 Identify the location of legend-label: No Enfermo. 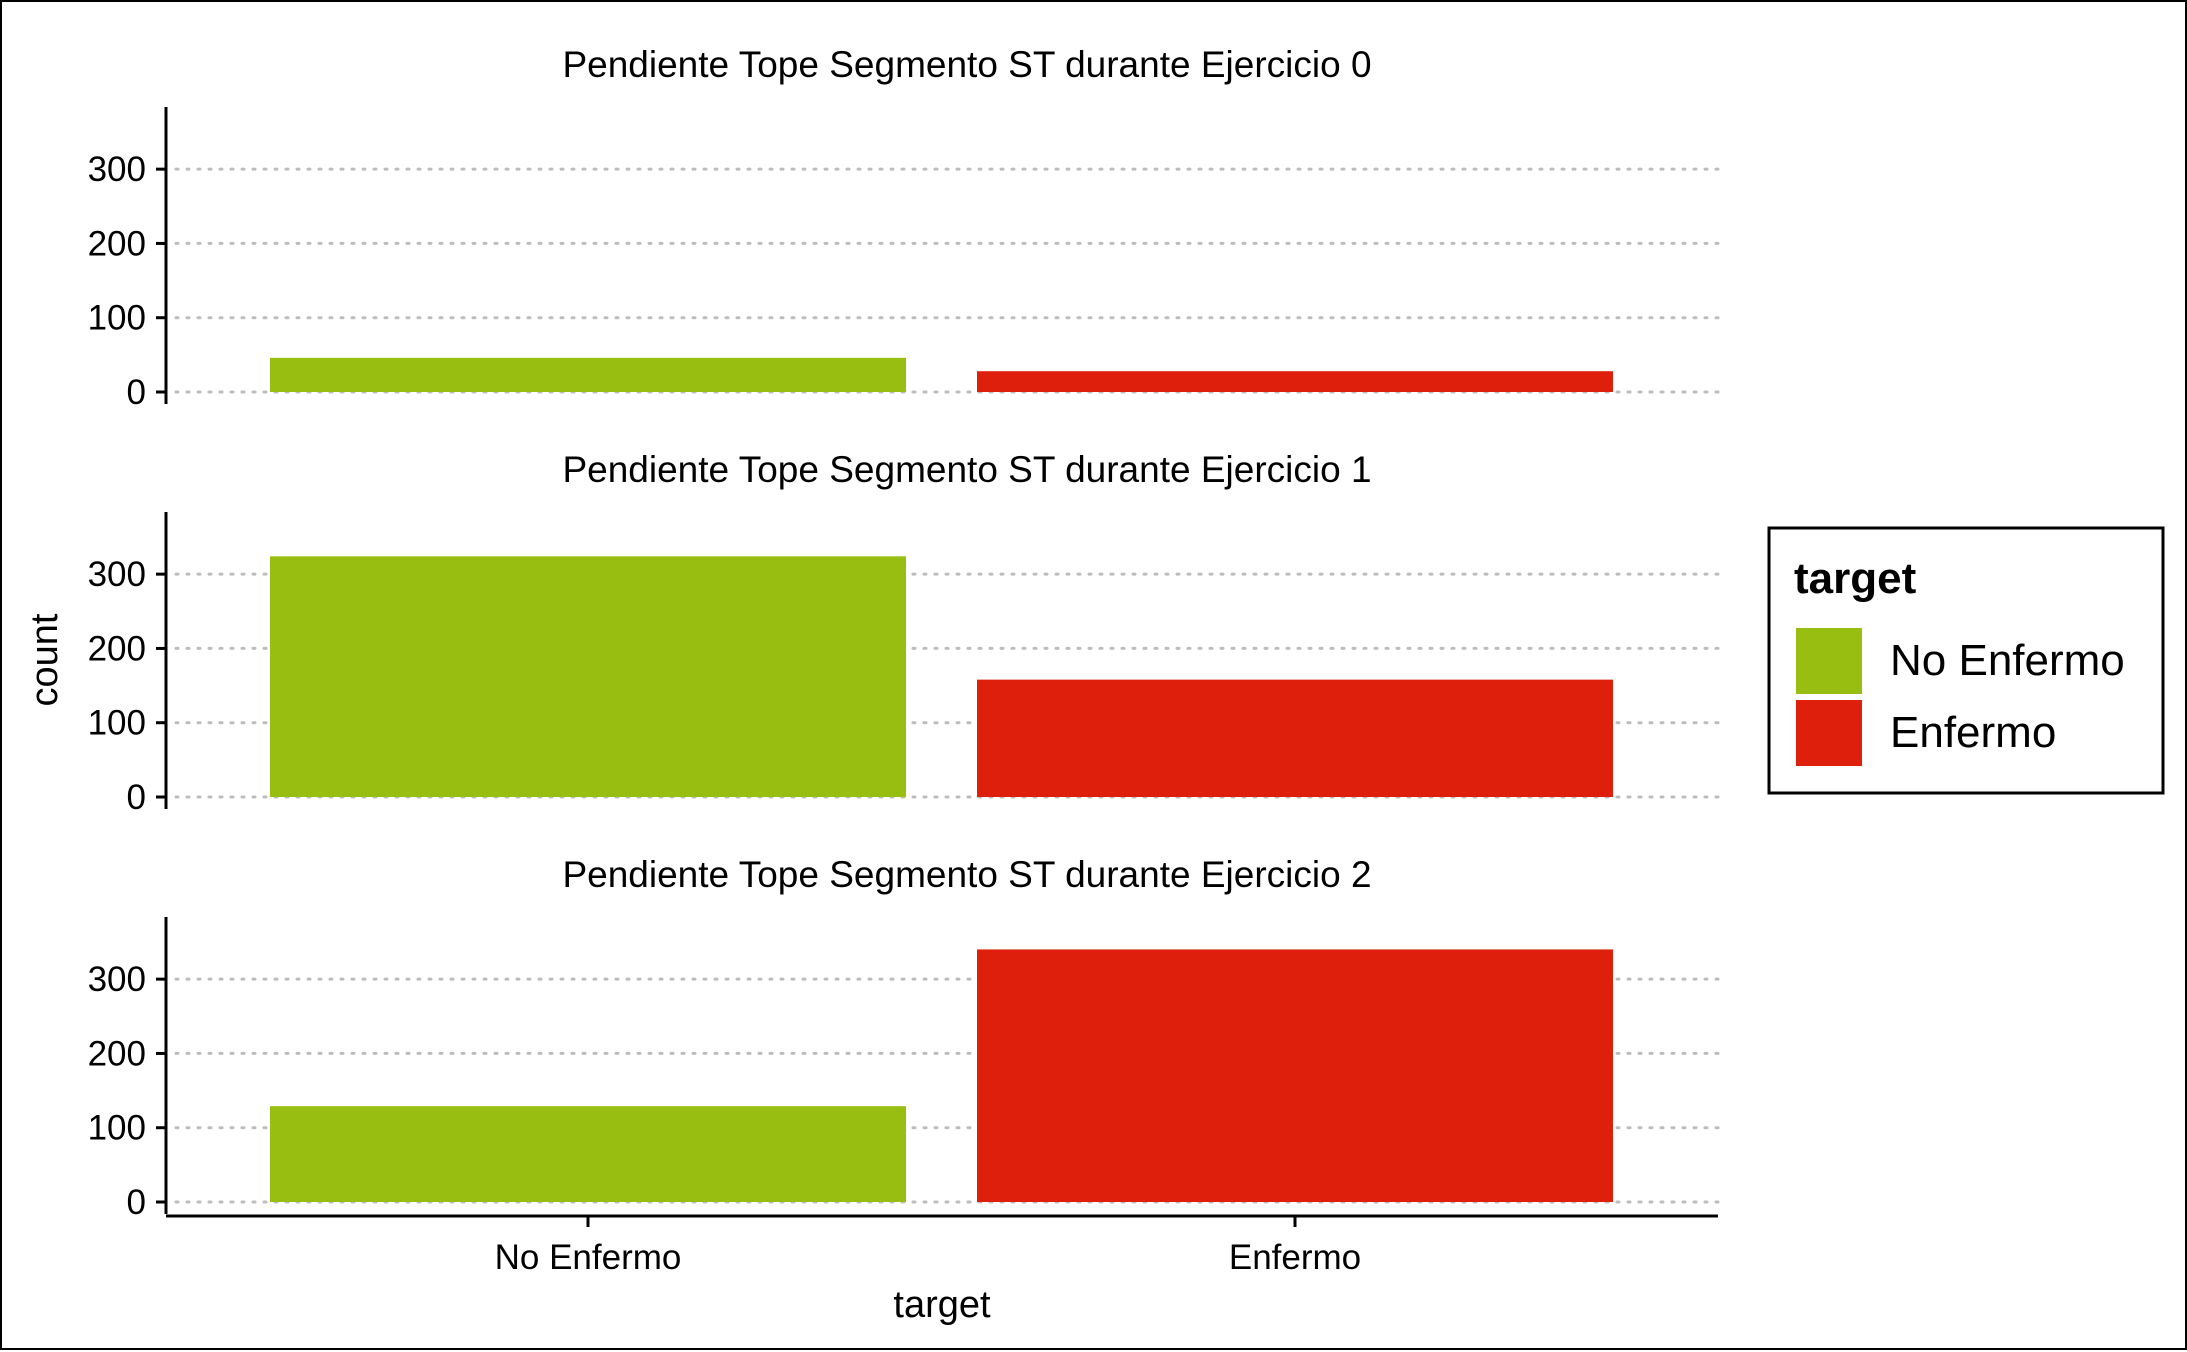
(2007, 660).